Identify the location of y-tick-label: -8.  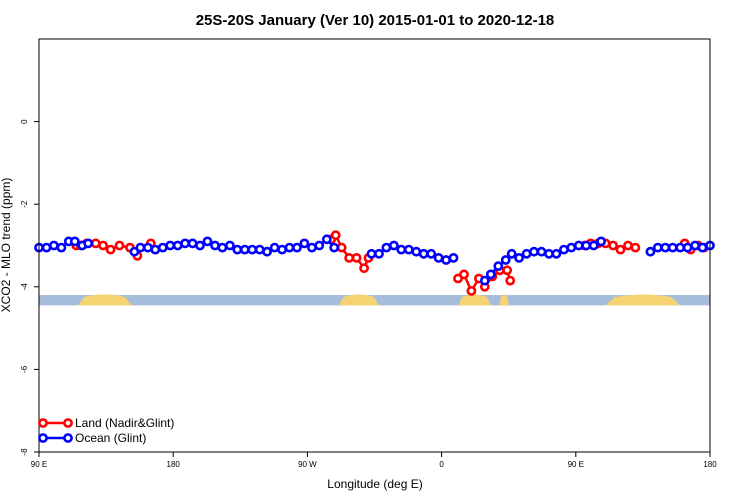
(24, 452).